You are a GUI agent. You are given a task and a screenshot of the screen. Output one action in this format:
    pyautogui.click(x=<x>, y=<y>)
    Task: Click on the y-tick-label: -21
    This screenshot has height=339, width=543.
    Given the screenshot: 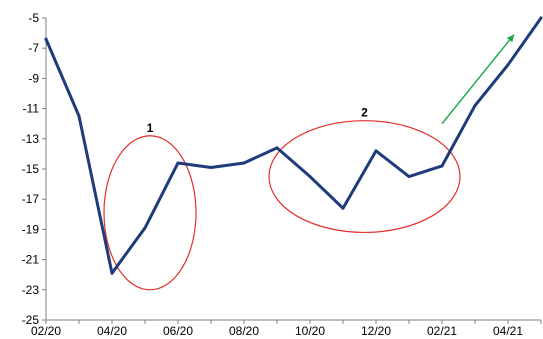 What is the action you would take?
    pyautogui.click(x=31, y=260)
    